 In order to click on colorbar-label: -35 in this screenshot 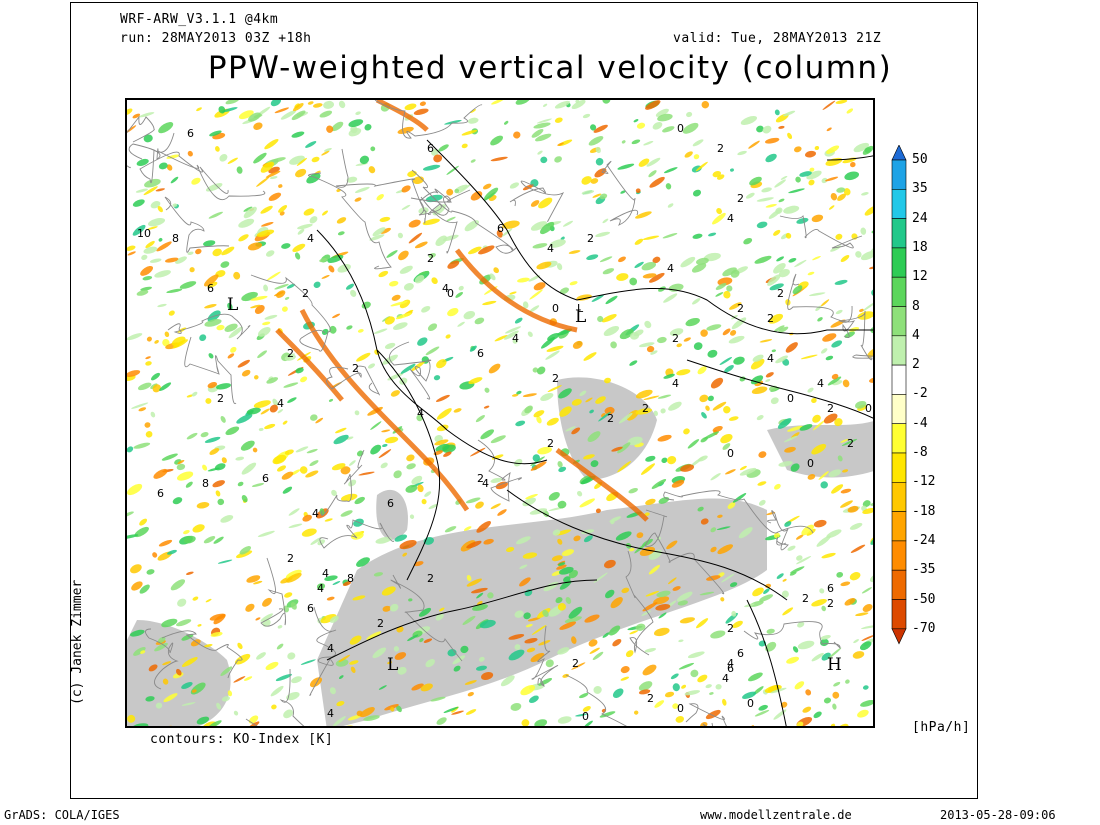, I will do `click(924, 570)`.